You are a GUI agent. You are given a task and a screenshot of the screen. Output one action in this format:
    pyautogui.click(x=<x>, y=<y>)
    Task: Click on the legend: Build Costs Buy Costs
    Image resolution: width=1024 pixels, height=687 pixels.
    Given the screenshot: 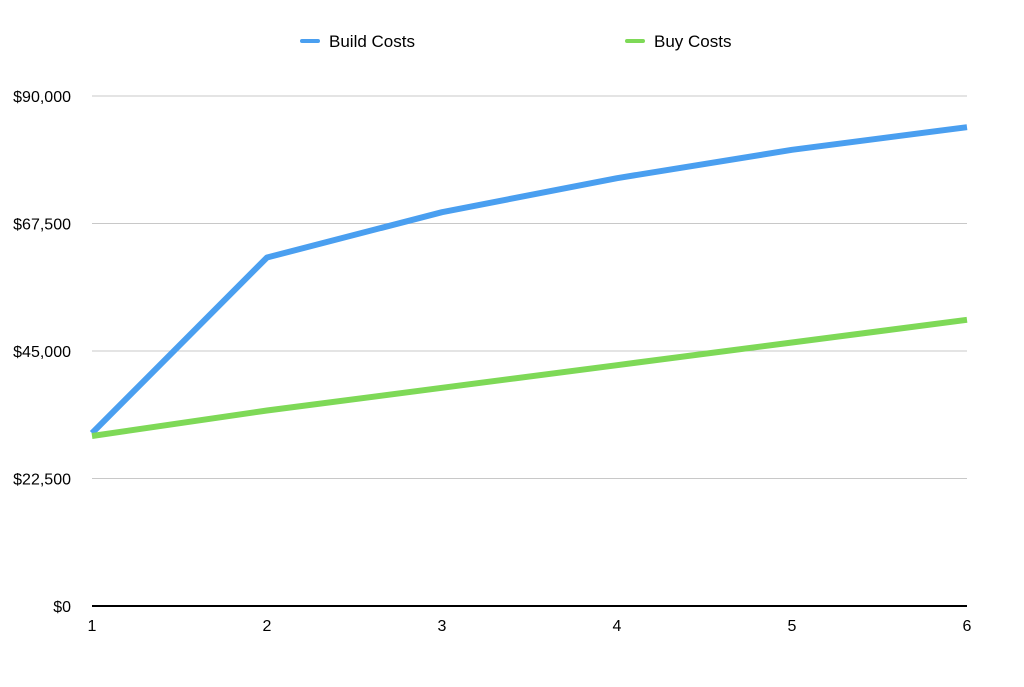 What is the action you would take?
    pyautogui.click(x=515, y=41)
    